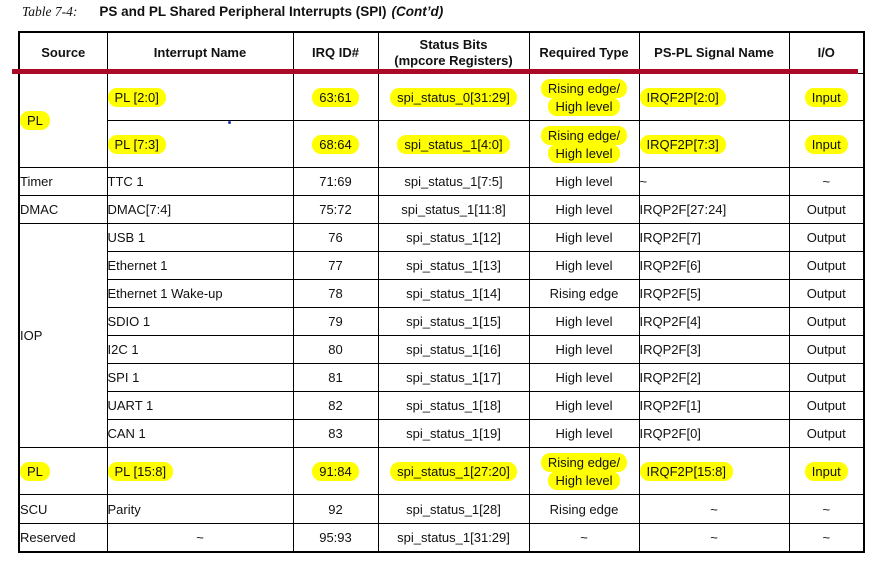 This screenshot has height=573, width=879. I want to click on interrupt-cell: USB 1, so click(200, 237).